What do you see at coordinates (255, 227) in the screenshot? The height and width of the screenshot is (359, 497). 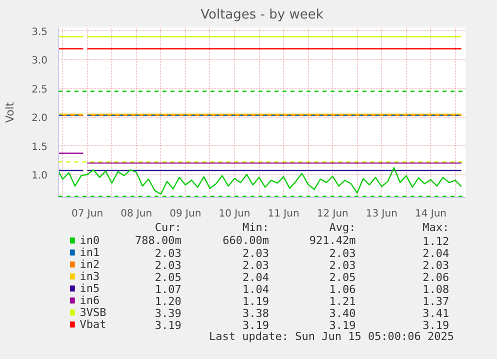 I see `text: Min:` at bounding box center [255, 227].